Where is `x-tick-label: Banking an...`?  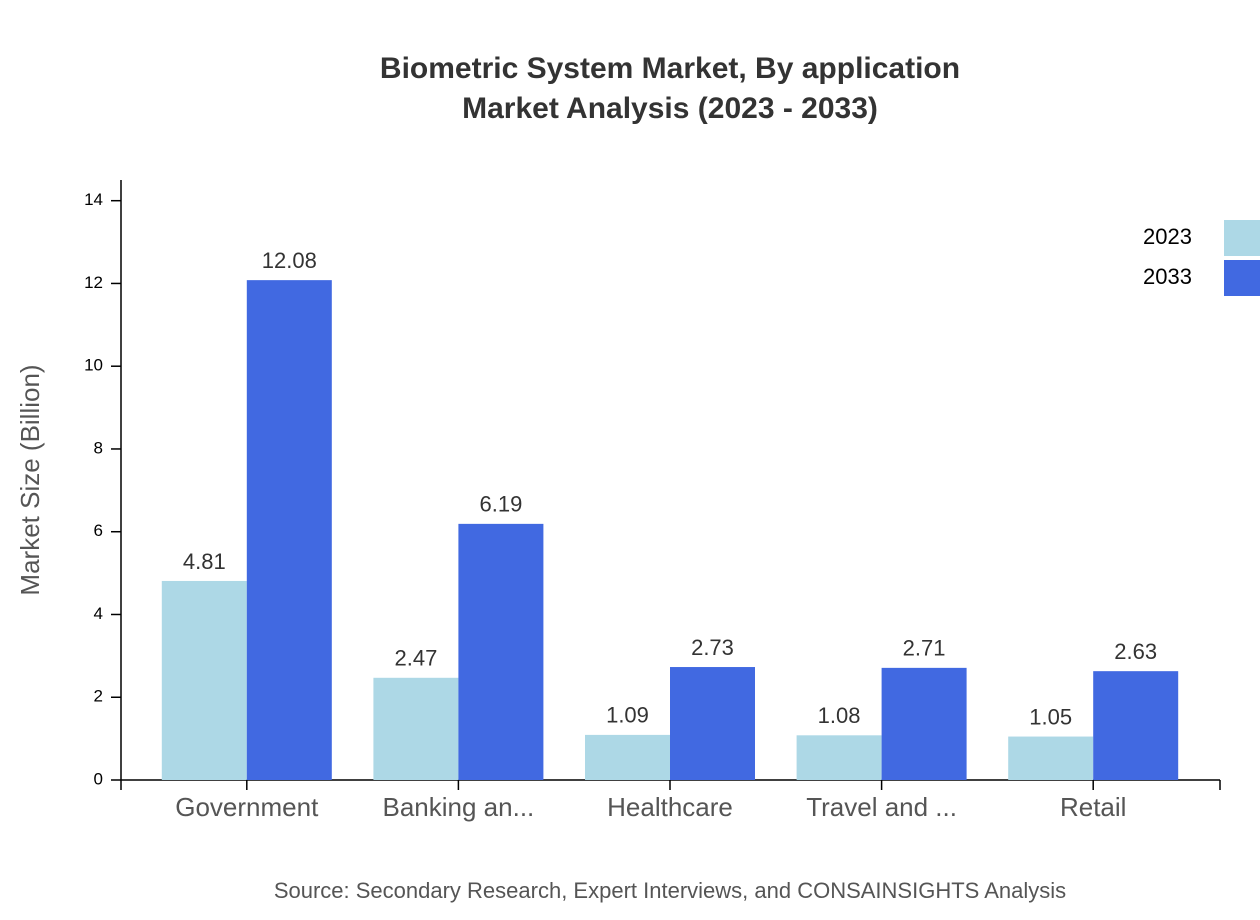 x-tick-label: Banking an... is located at coordinates (459, 807).